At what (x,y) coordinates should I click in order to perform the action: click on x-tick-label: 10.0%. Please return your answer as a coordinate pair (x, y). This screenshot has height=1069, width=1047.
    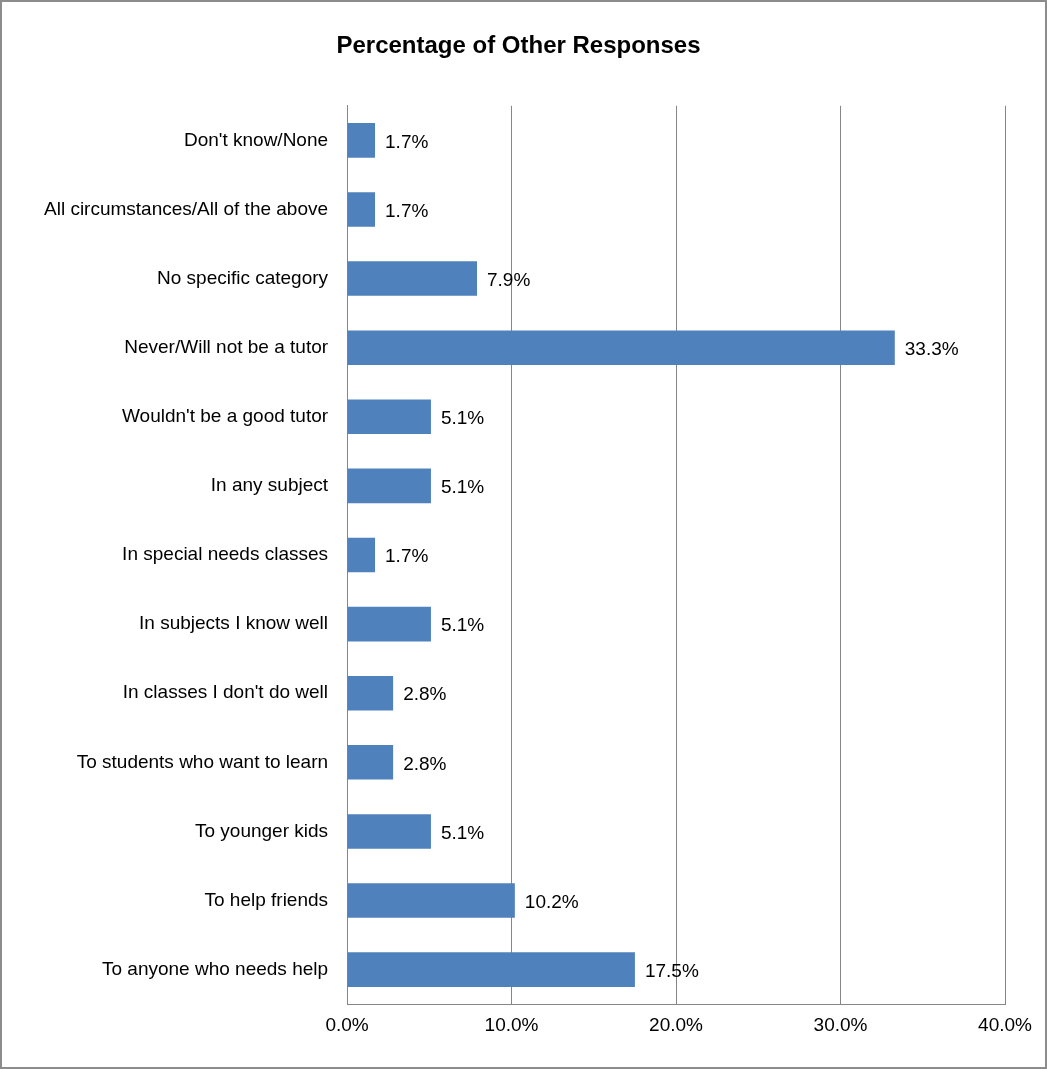
    Looking at the image, I should click on (511, 1024).